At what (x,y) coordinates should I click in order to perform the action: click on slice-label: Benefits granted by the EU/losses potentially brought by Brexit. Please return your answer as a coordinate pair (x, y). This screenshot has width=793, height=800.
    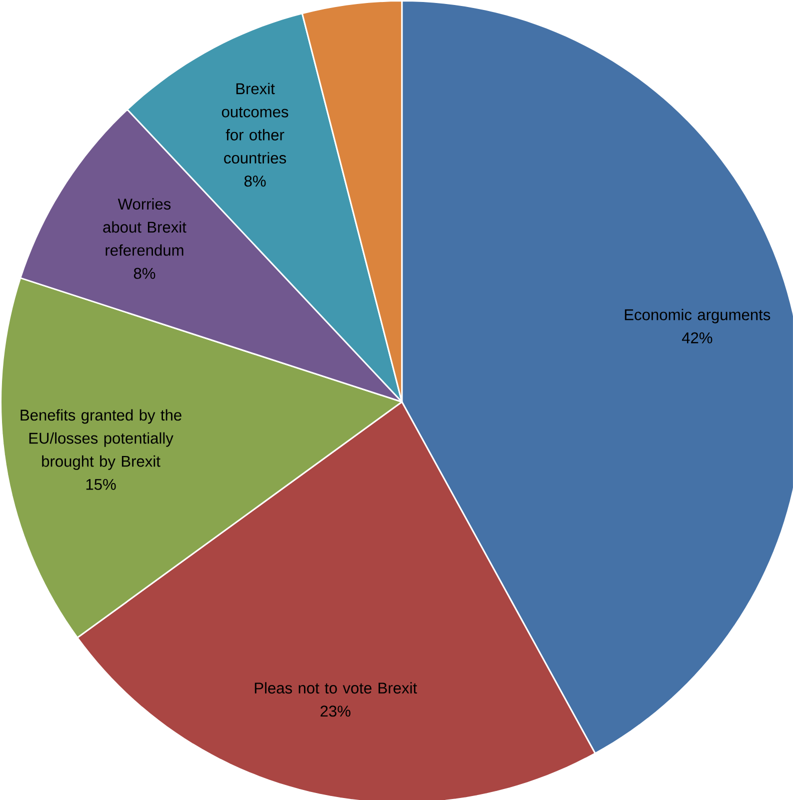
    Looking at the image, I should click on (101, 439).